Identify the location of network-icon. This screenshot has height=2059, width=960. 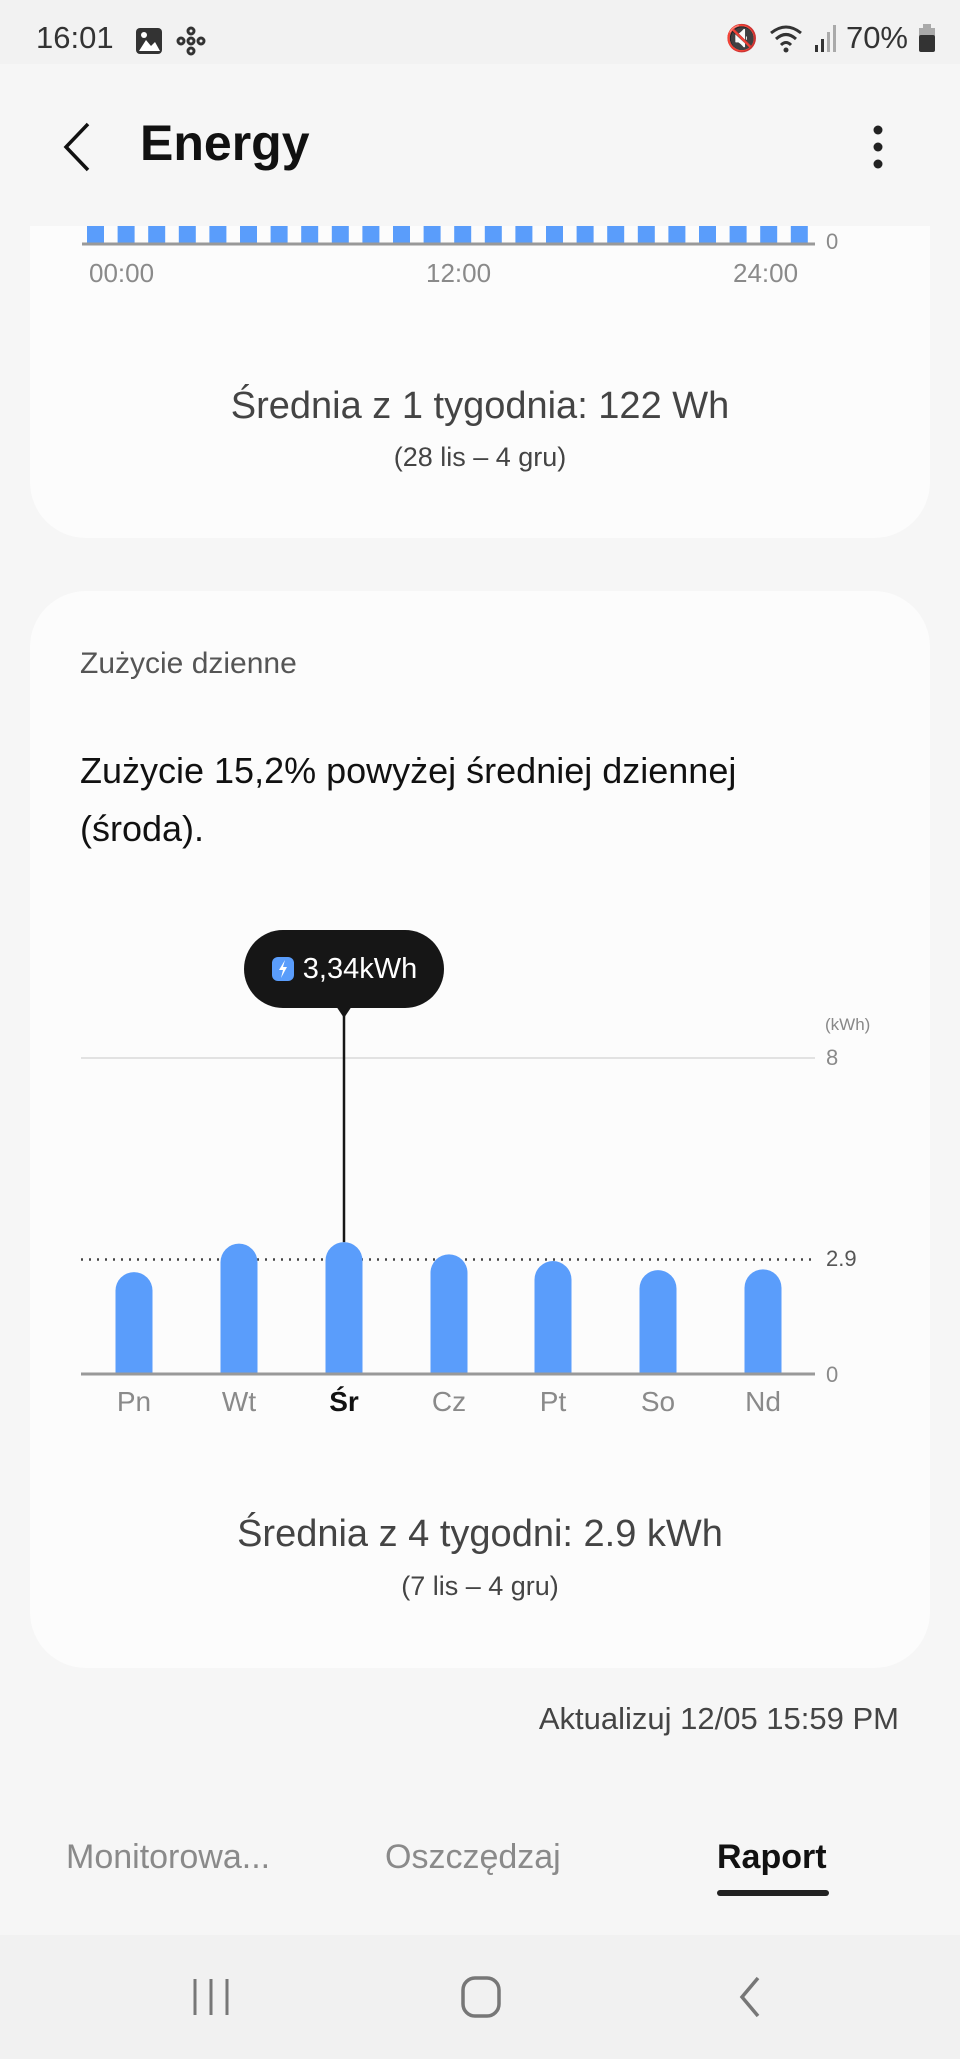
(191, 41).